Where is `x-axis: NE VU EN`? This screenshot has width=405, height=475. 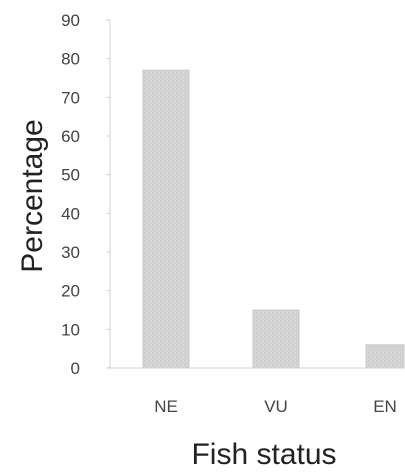 x-axis: NE VU EN is located at coordinates (255, 391).